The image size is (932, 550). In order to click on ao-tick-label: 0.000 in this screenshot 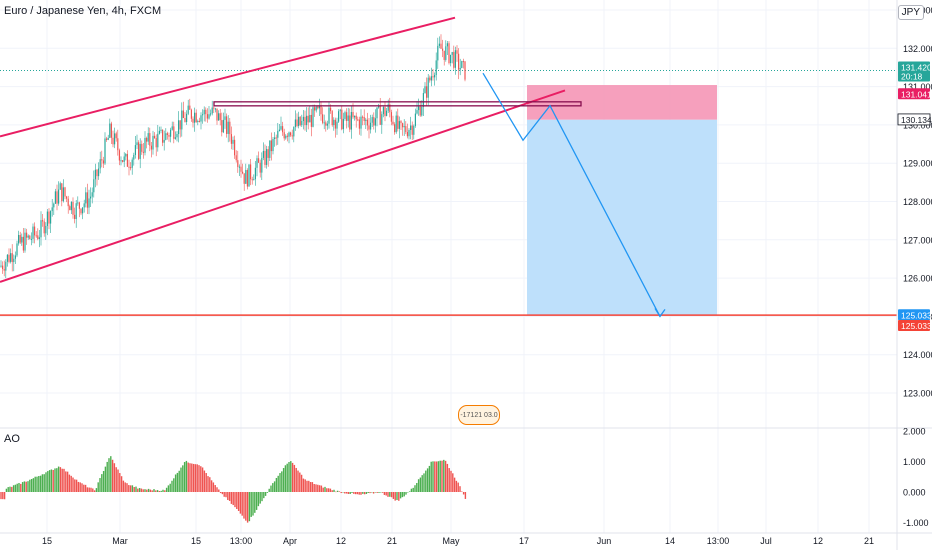, I will do `click(914, 493)`.